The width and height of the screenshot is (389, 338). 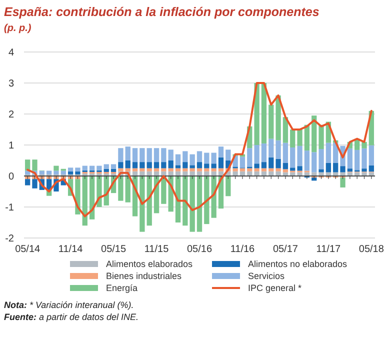 I want to click on legend-label: IPC general *, so click(x=275, y=288).